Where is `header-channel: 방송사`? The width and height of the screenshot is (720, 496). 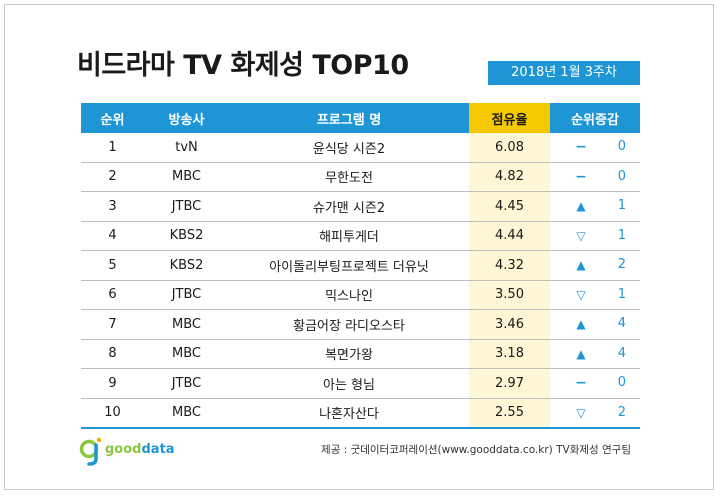 header-channel: 방송사 is located at coordinates (186, 118).